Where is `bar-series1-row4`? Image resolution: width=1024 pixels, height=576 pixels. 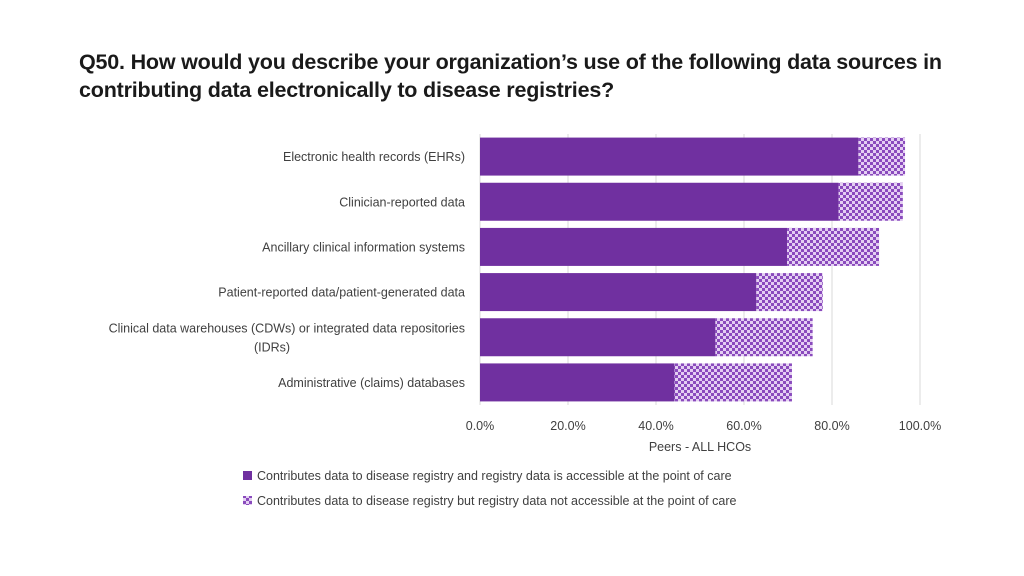
bar-series1-row4 is located at coordinates (618, 292).